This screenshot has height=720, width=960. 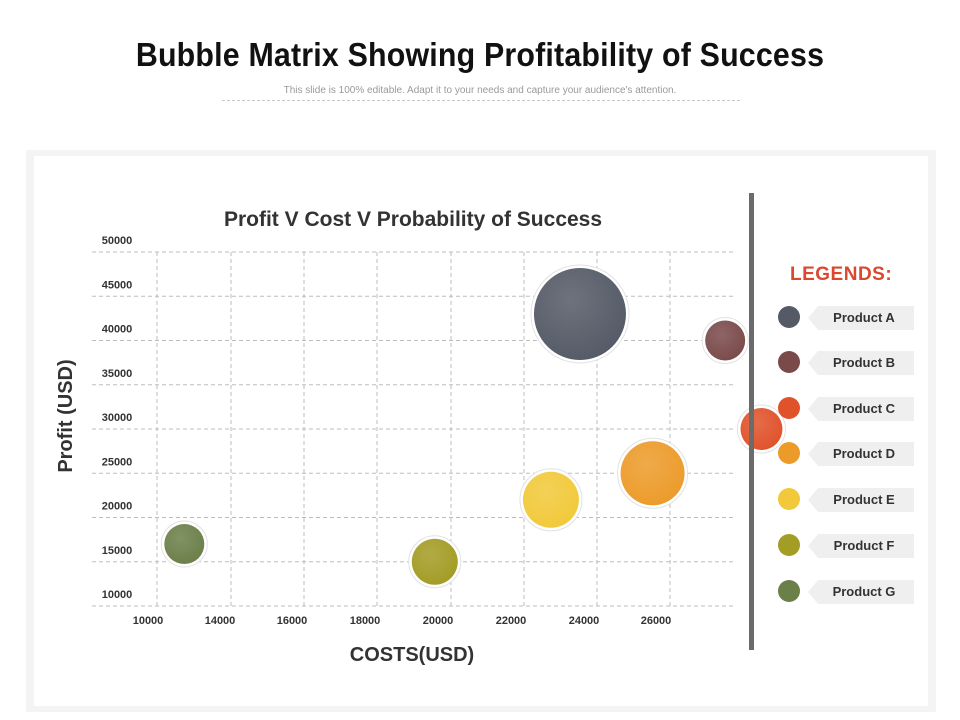 What do you see at coordinates (117, 418) in the screenshot?
I see `y-tick-label: 30000` at bounding box center [117, 418].